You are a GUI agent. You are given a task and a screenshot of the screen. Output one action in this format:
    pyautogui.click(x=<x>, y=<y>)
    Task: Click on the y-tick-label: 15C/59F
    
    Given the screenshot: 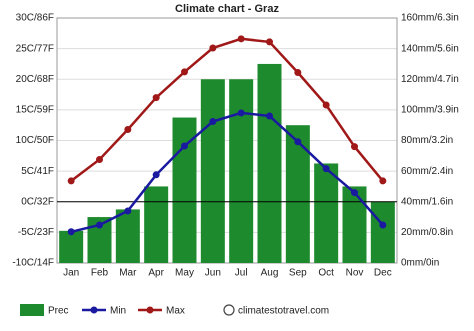 What is the action you would take?
    pyautogui.click(x=35, y=110)
    